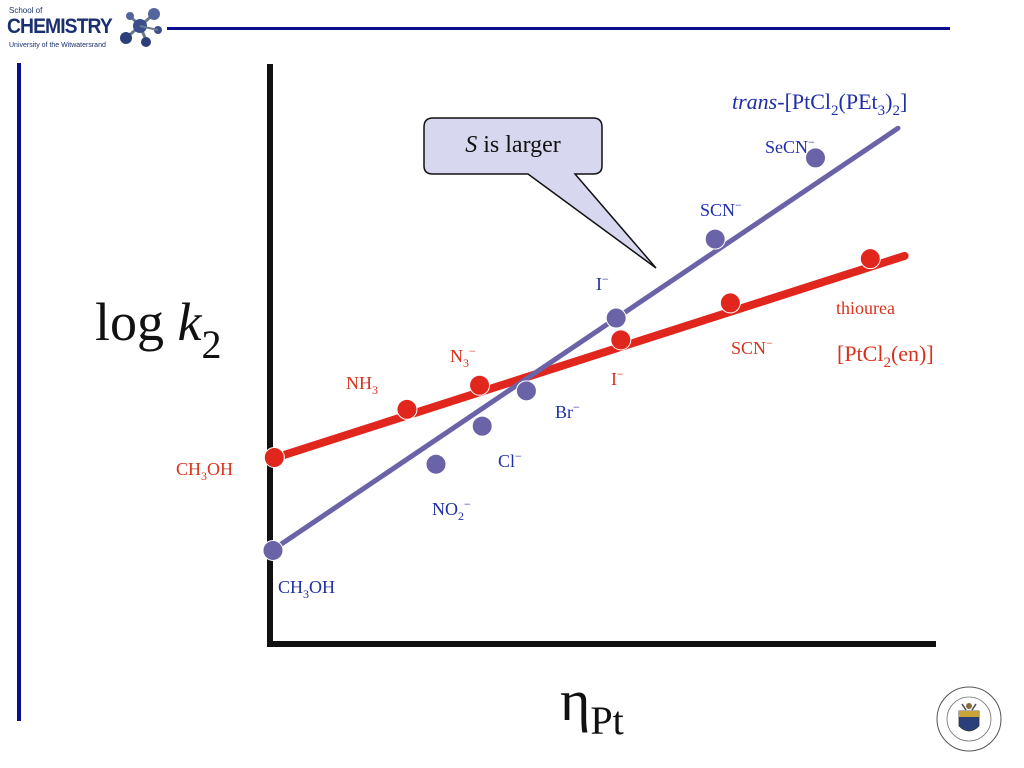  What do you see at coordinates (306, 589) in the screenshot?
I see `label-trans-ch3oh: CH3OH` at bounding box center [306, 589].